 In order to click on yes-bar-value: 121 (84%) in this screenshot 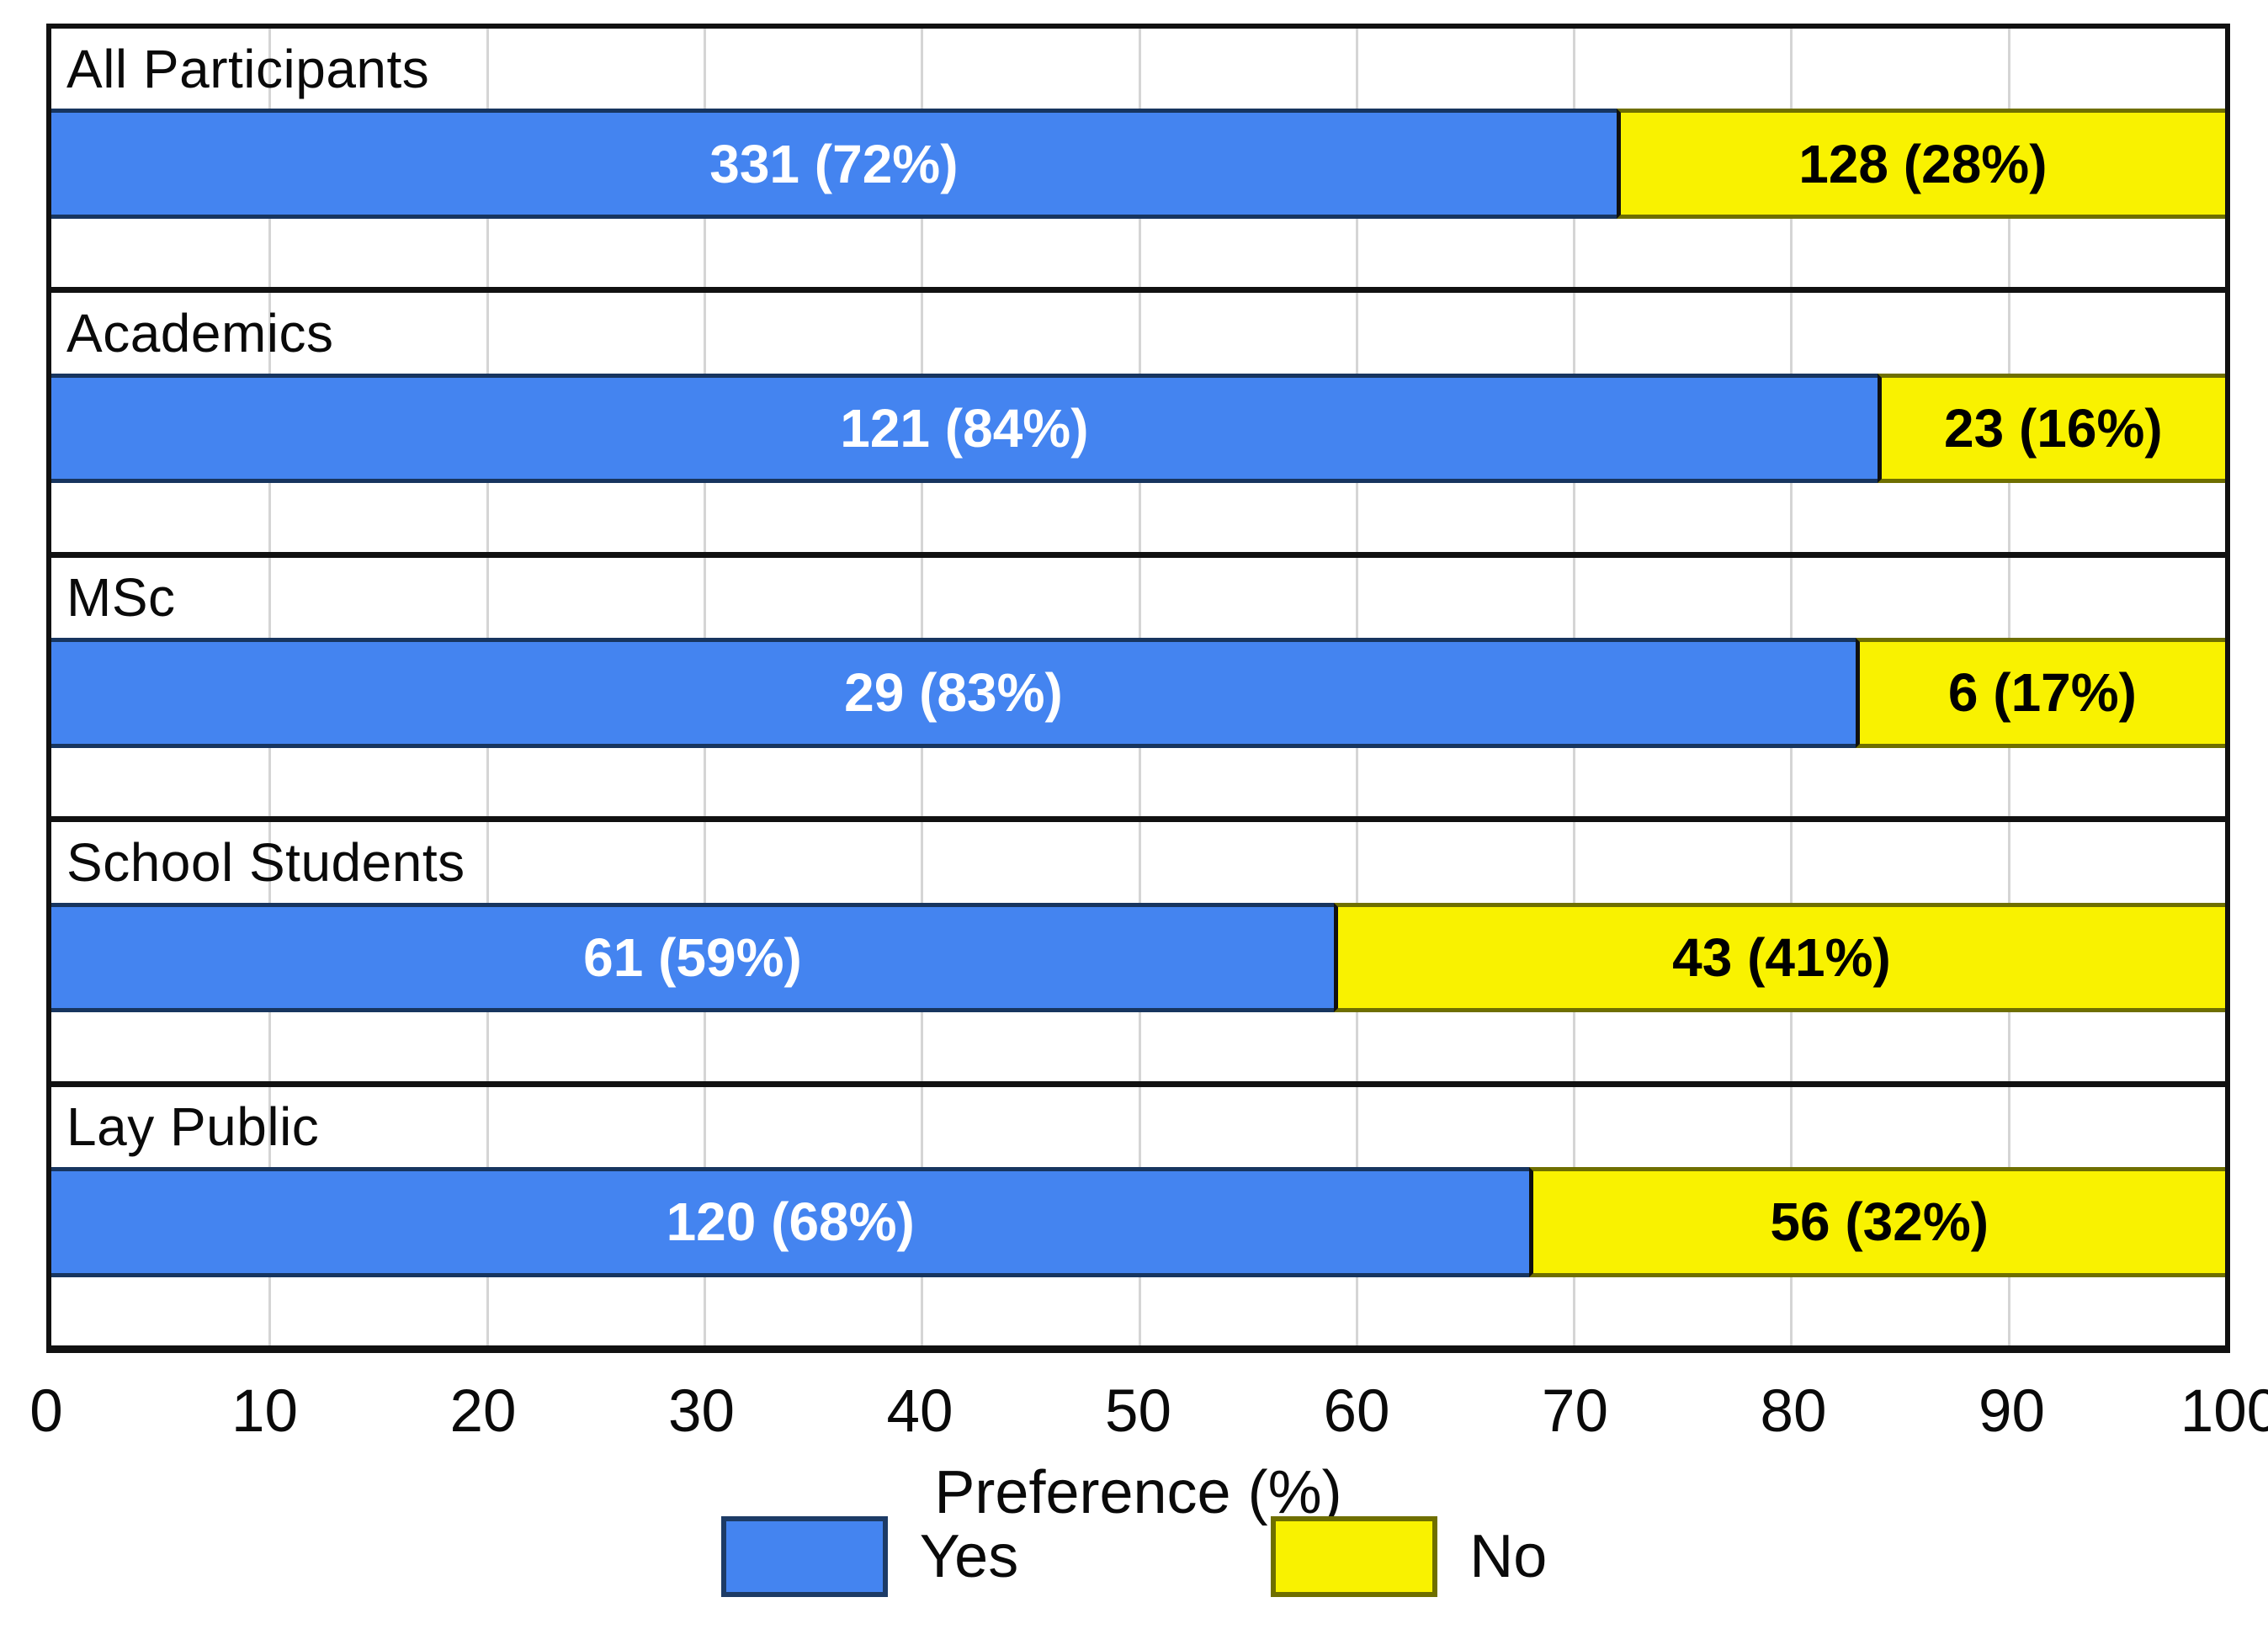, I will do `click(964, 429)`.